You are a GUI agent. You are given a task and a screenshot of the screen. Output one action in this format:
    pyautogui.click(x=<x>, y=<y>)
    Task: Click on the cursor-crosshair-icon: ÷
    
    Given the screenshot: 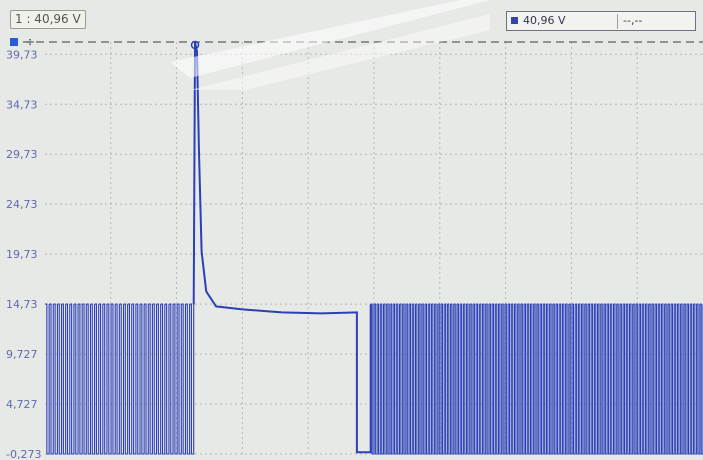 What is the action you would take?
    pyautogui.click(x=30, y=42)
    